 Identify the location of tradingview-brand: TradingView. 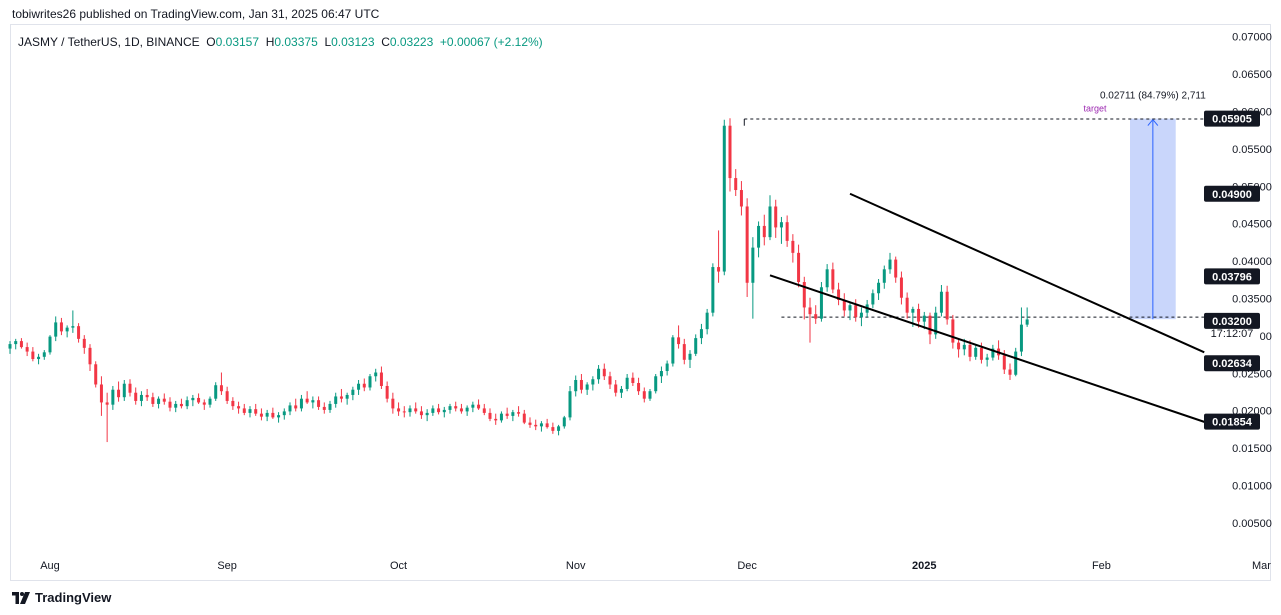
(61, 597).